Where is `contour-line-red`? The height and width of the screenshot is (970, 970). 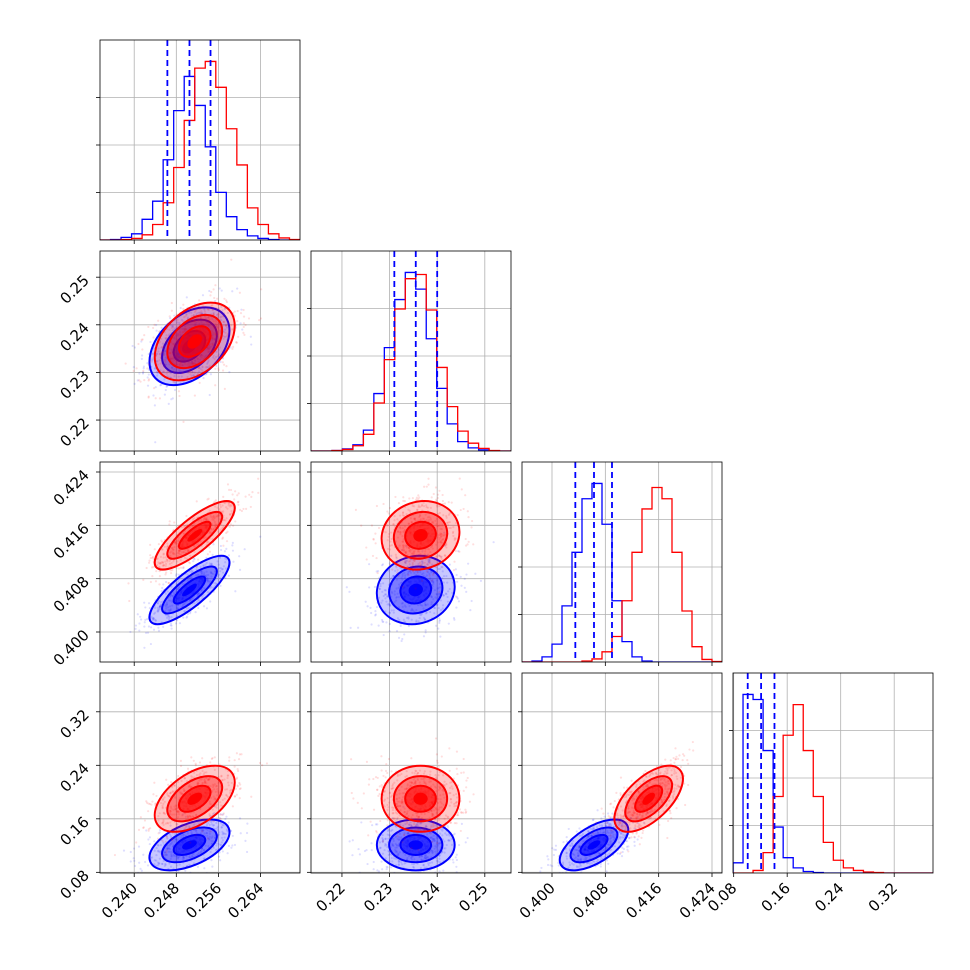
contour-line-red is located at coordinates (195, 535).